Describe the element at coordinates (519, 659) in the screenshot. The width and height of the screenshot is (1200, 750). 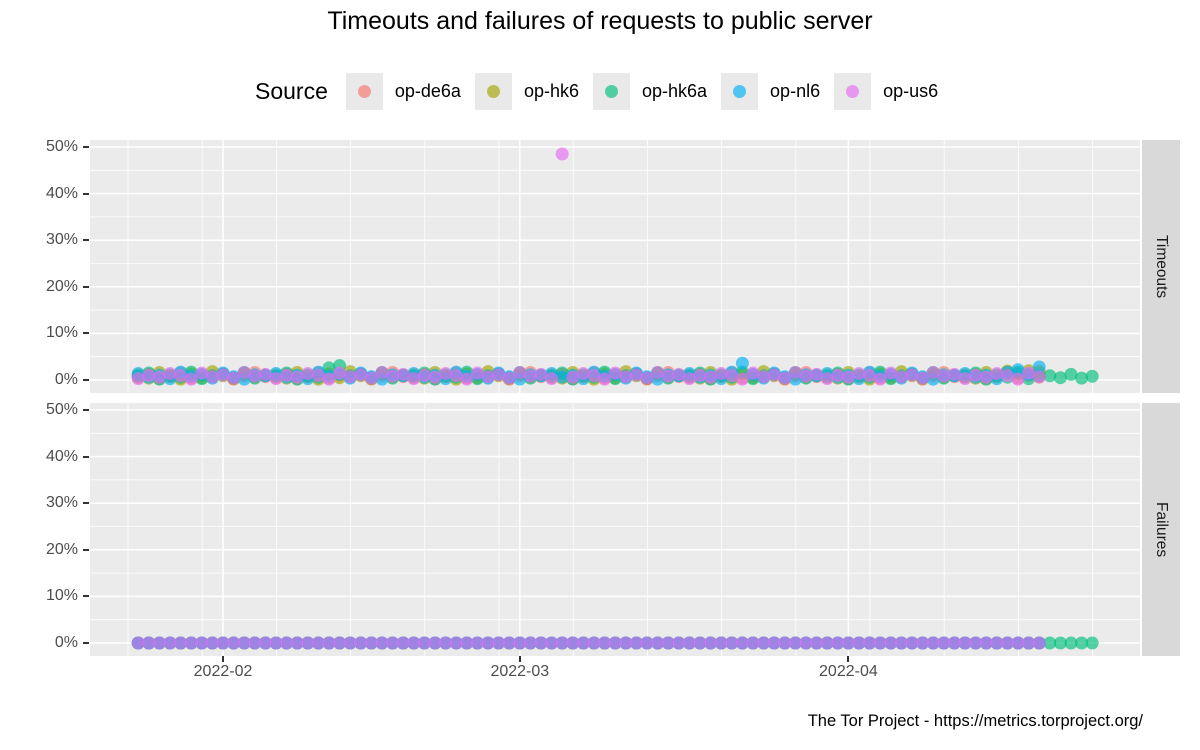
I see `x-axis-tick-mark` at that location.